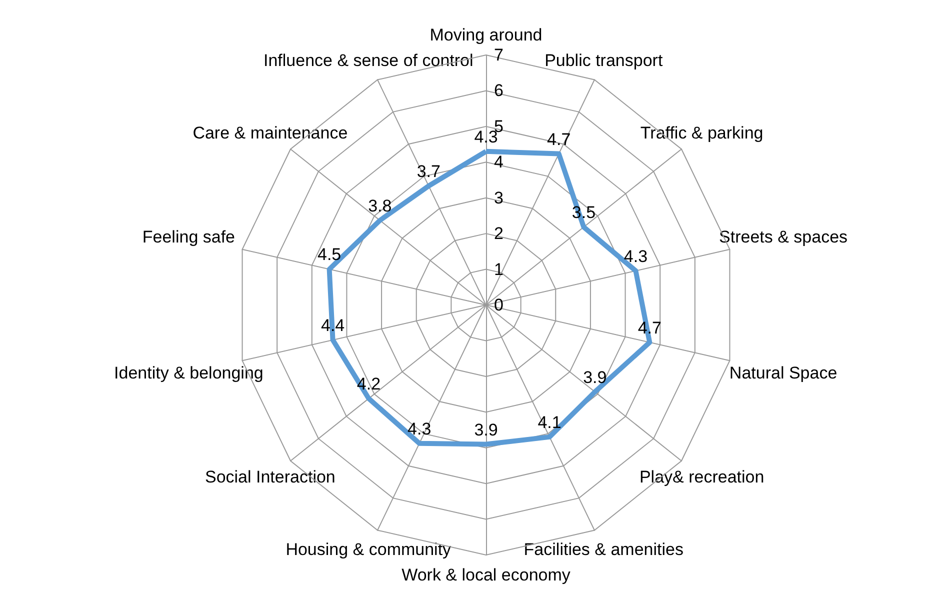 The height and width of the screenshot is (610, 933). I want to click on y-tick-label: 7, so click(499, 55).